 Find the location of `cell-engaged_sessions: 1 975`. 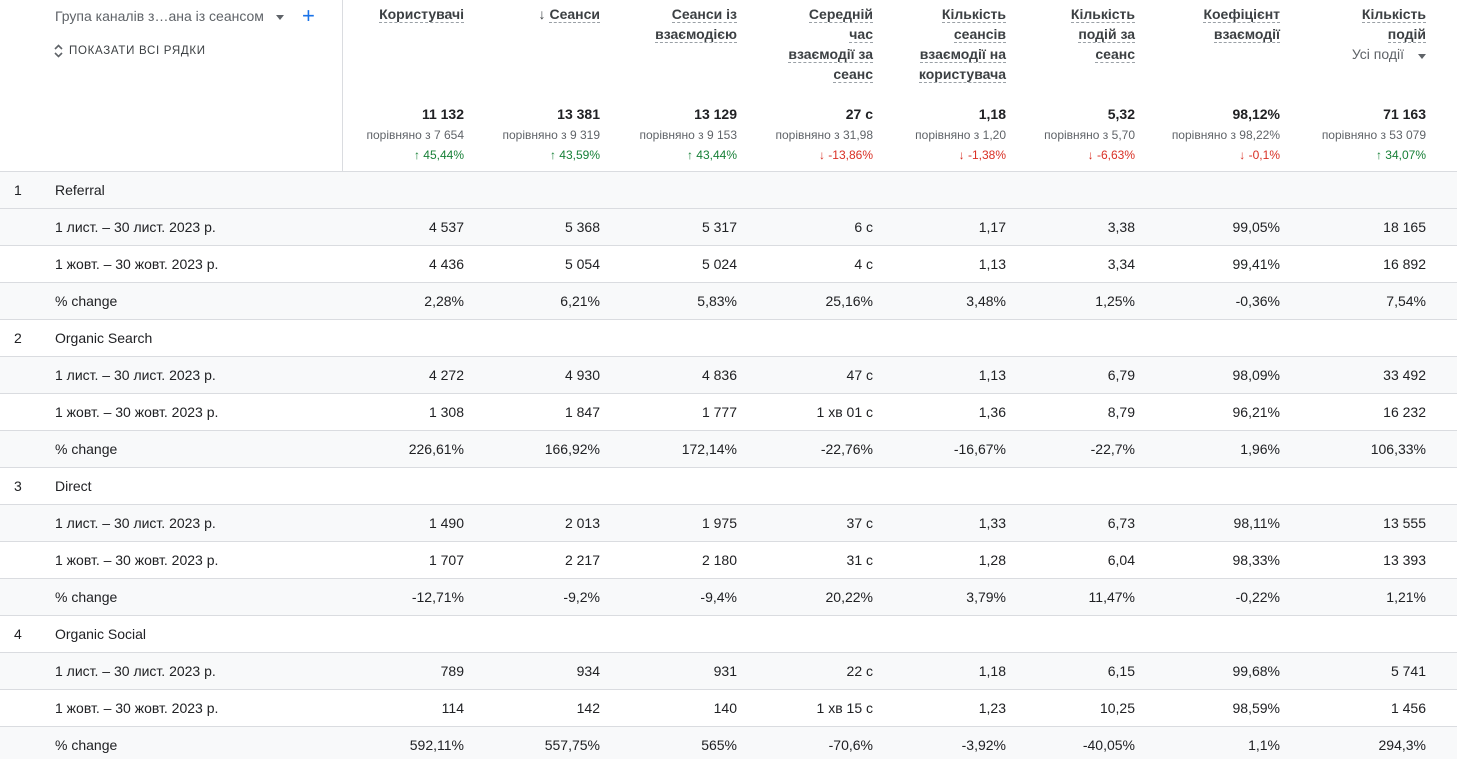

cell-engaged_sessions: 1 975 is located at coordinates (719, 523).